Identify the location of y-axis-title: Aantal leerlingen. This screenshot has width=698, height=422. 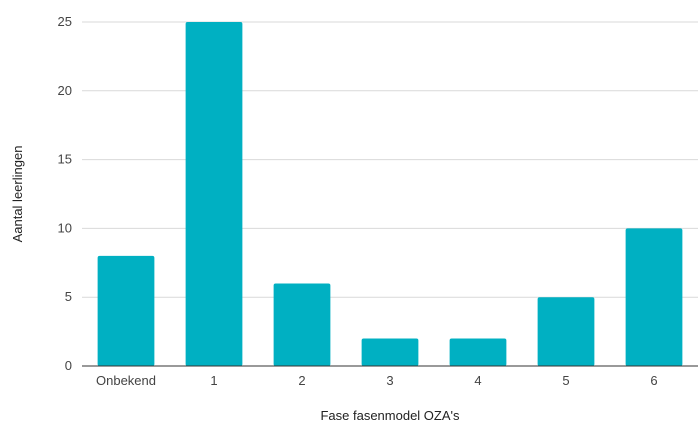
(17, 194).